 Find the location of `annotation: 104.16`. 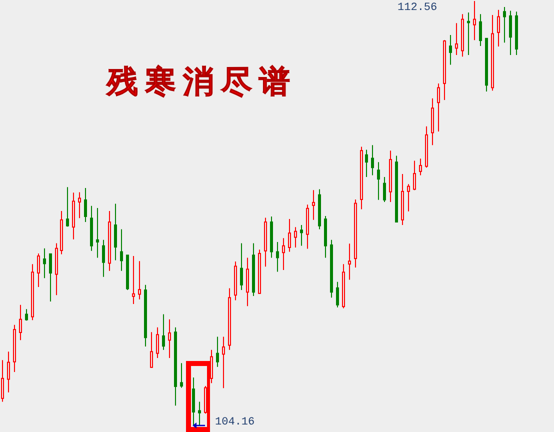

annotation: 104.16 is located at coordinates (235, 422).